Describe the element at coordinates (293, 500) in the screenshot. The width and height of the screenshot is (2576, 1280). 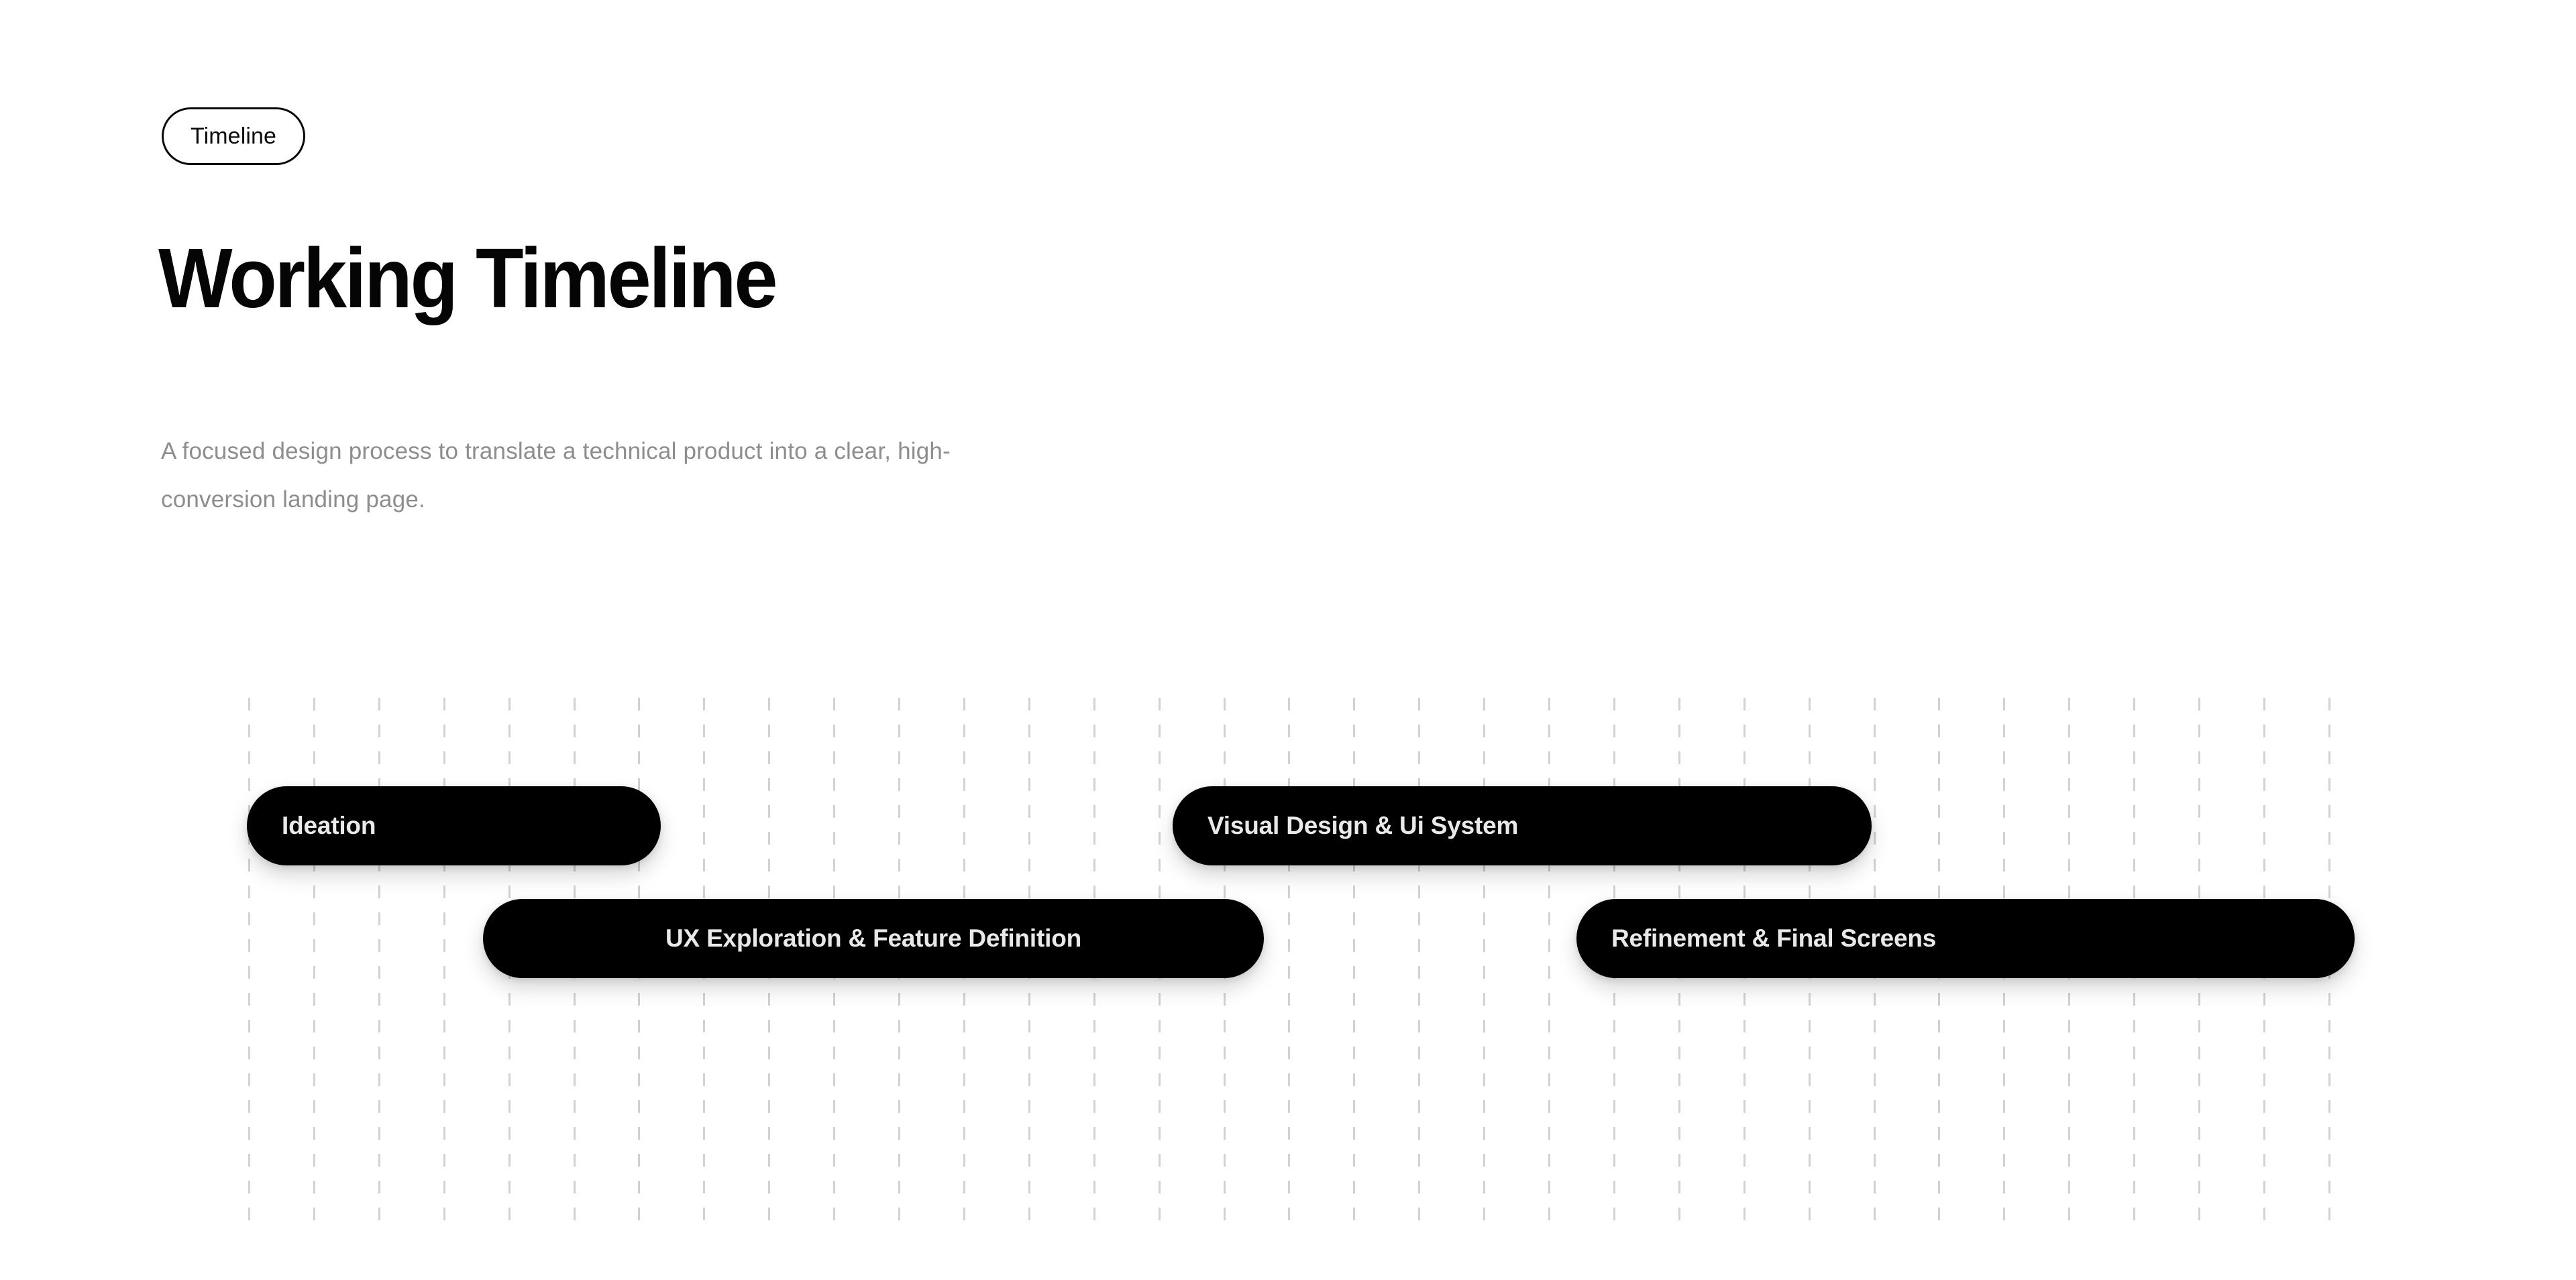
I see `page-subtitle-line-2: conversion landing page.` at that location.